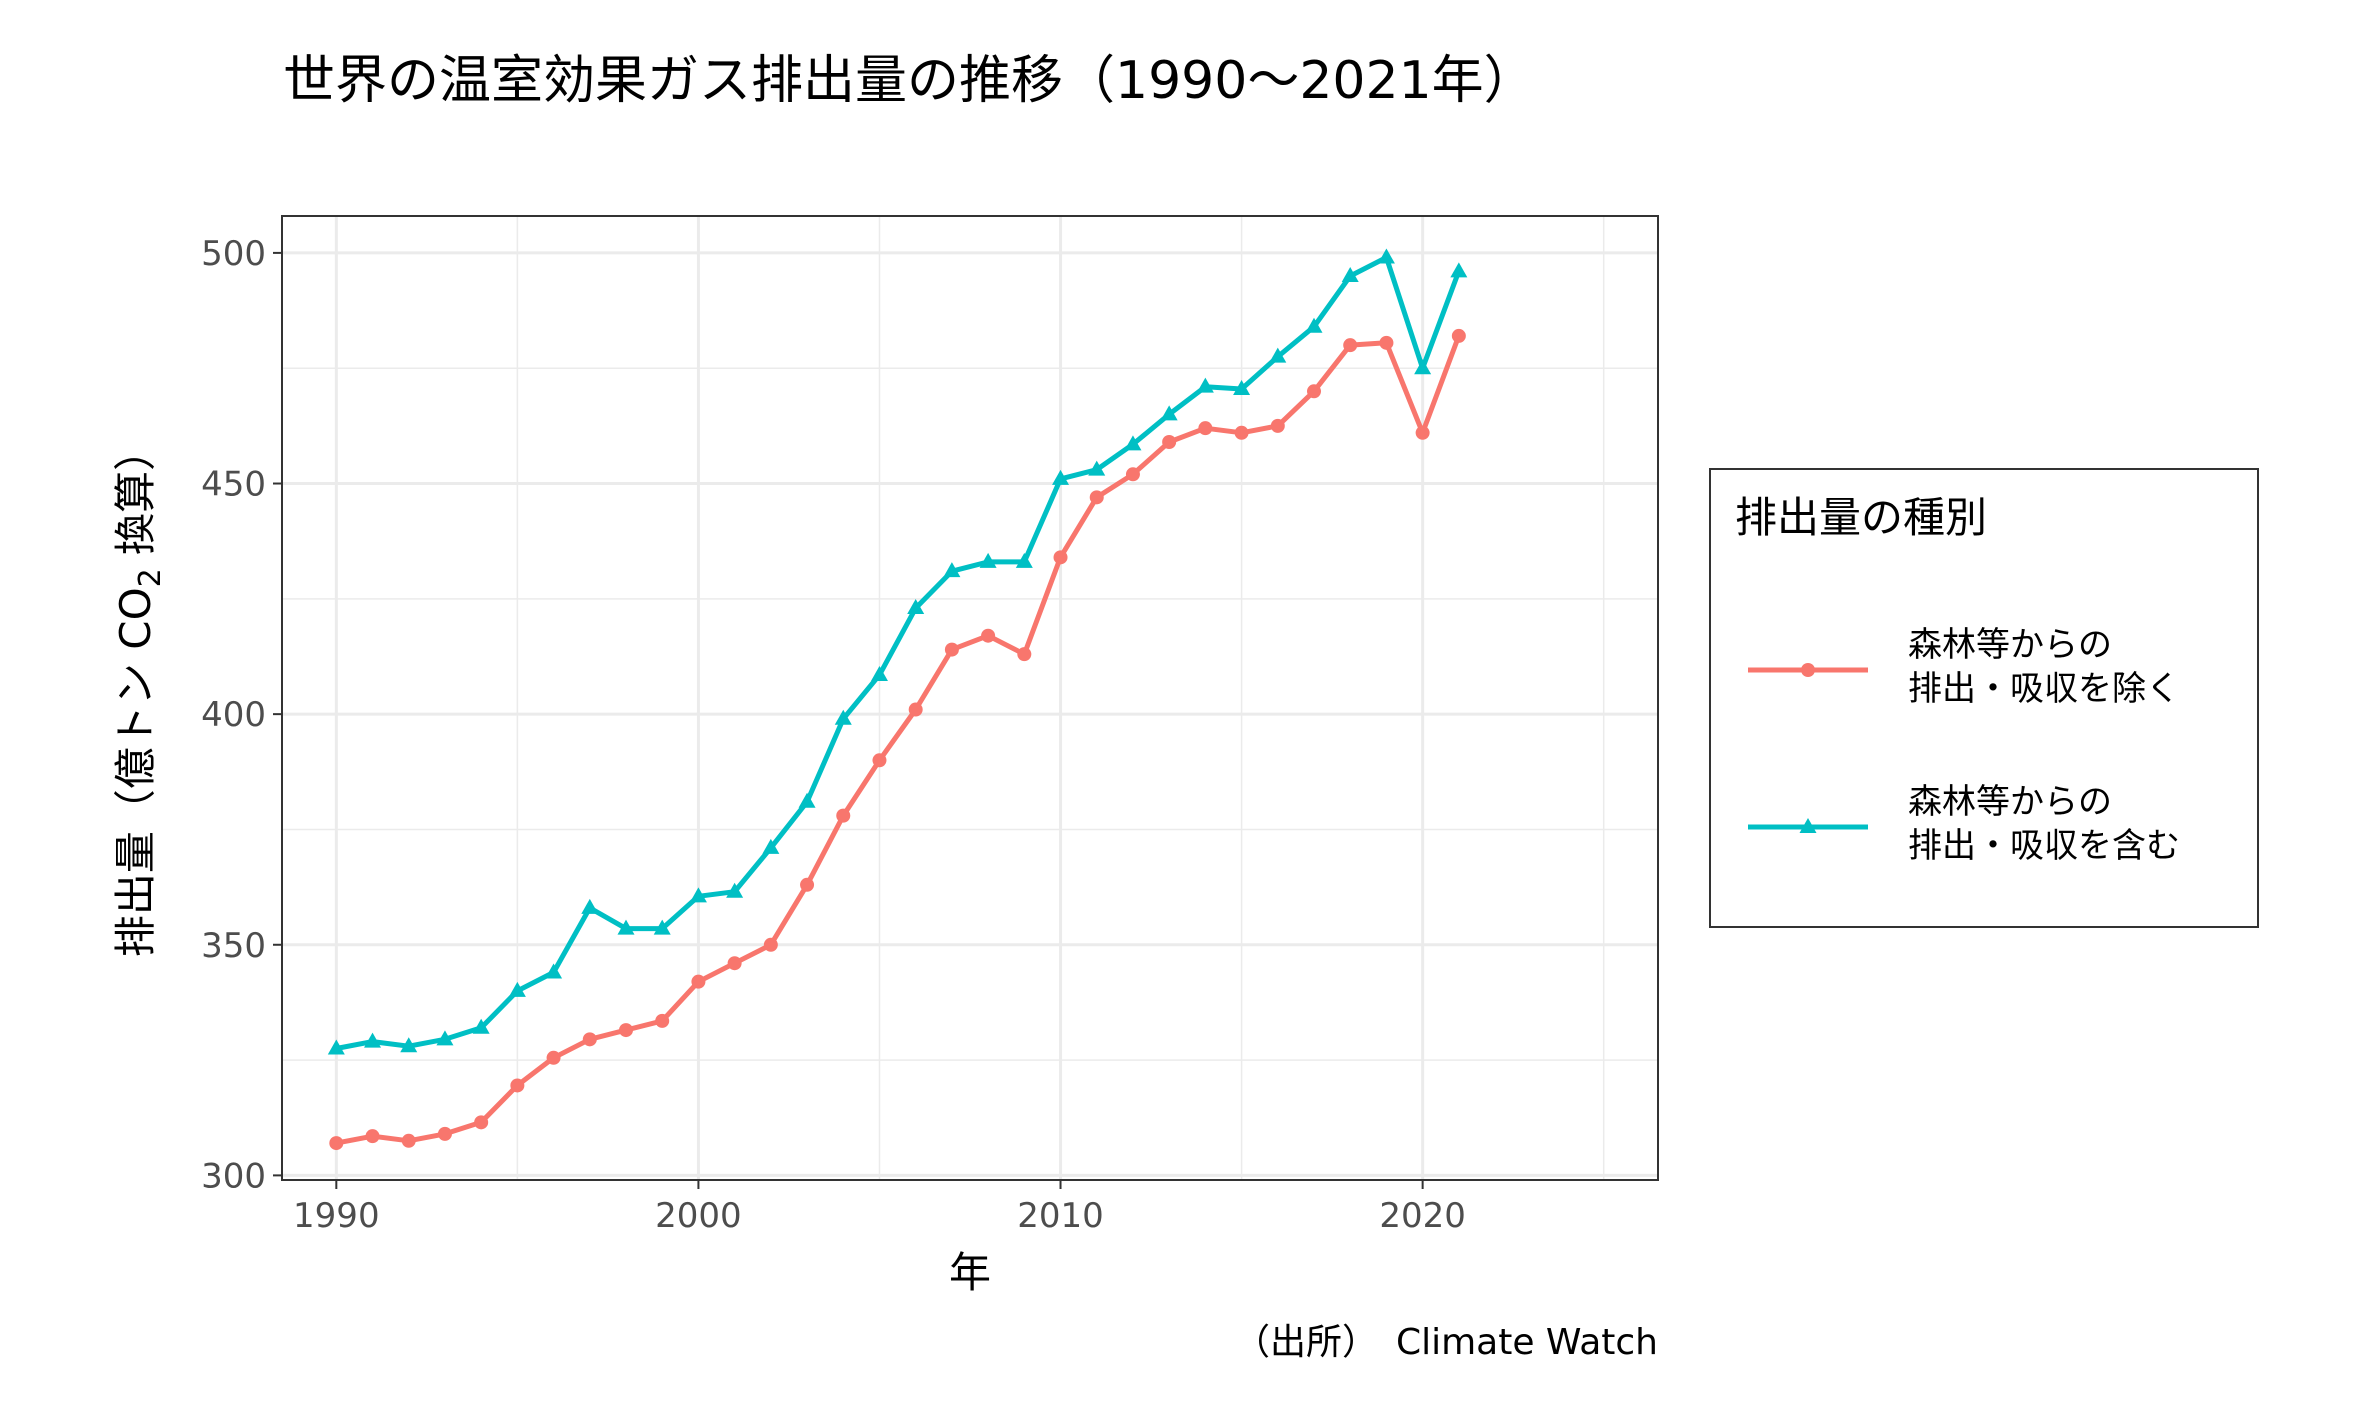 The height and width of the screenshot is (1421, 2362). I want to click on y-tick-label: 500, so click(233, 254).